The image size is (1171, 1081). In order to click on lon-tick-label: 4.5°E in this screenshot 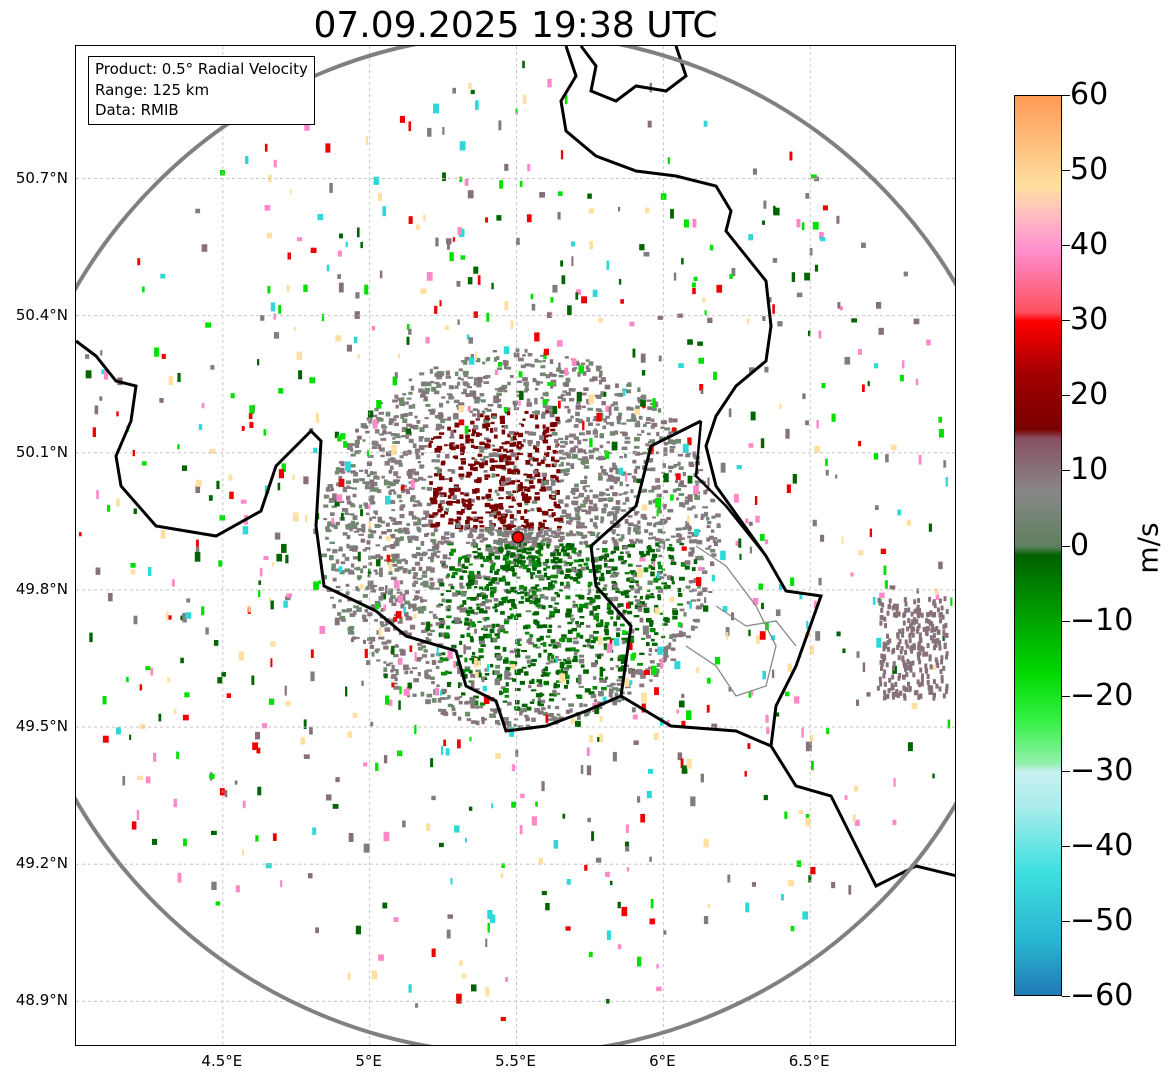, I will do `click(222, 1061)`.